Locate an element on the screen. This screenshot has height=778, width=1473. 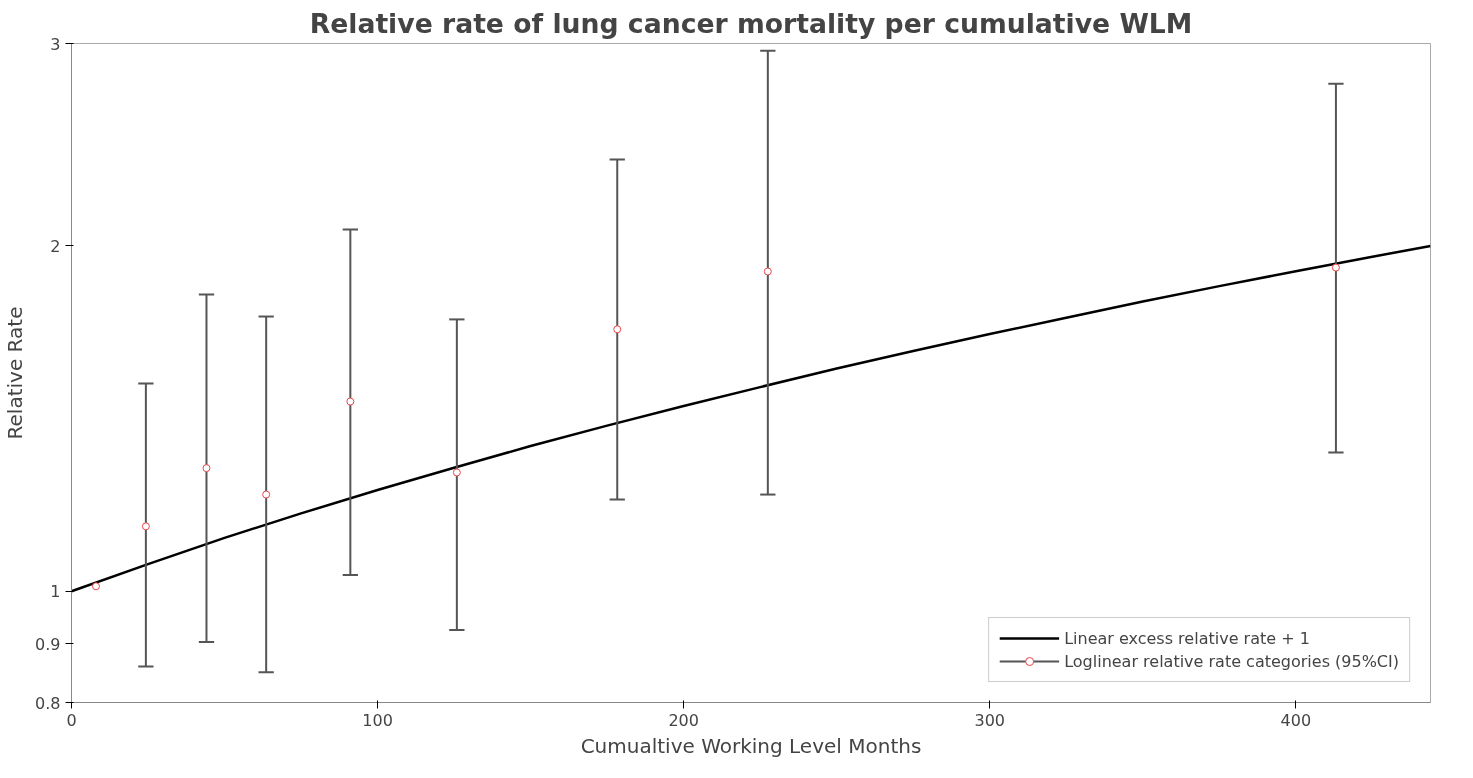
y-tick-label: 2 is located at coordinates (55, 246).